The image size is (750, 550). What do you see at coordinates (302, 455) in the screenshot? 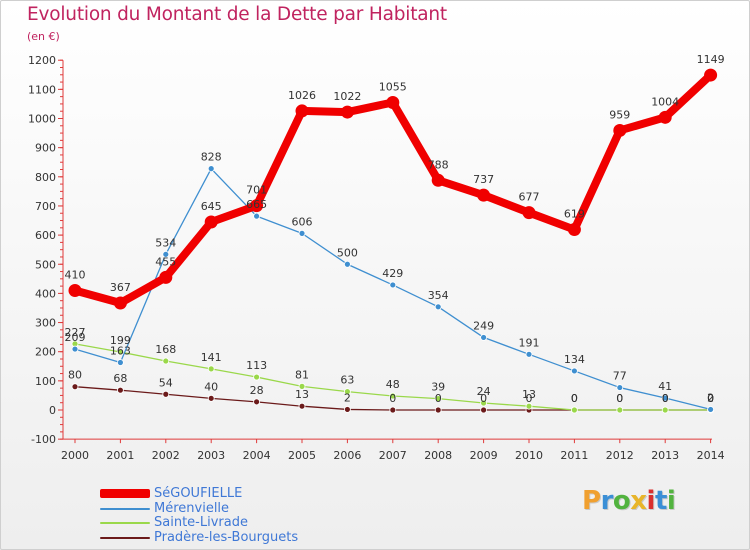
I see `x-tick-label: 2005` at bounding box center [302, 455].